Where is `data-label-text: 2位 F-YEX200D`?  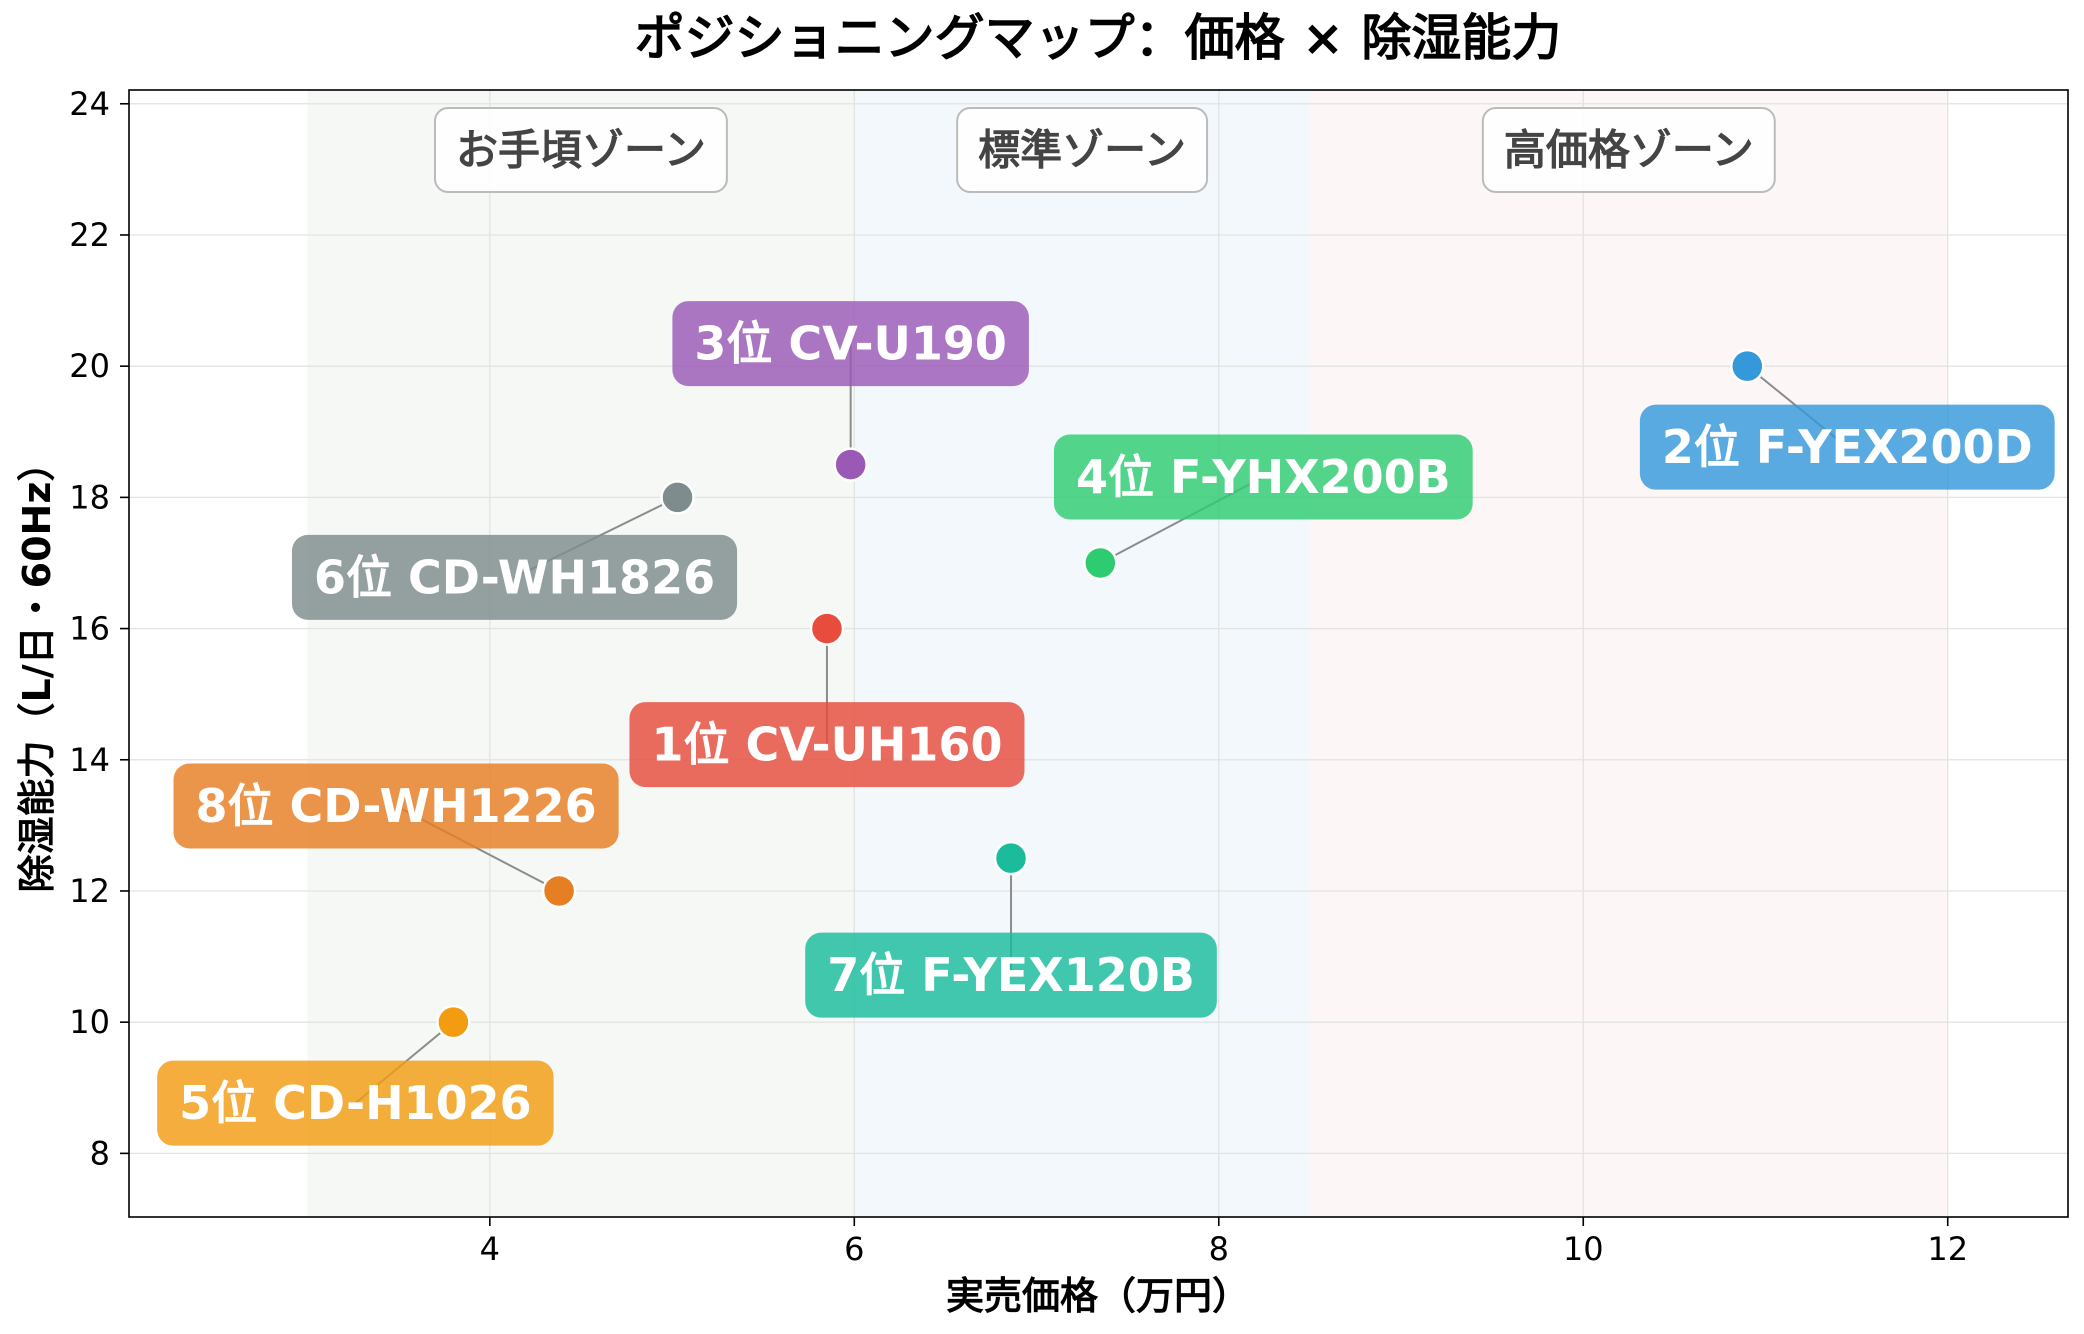 data-label-text: 2位 F-YEX200D is located at coordinates (1847, 447).